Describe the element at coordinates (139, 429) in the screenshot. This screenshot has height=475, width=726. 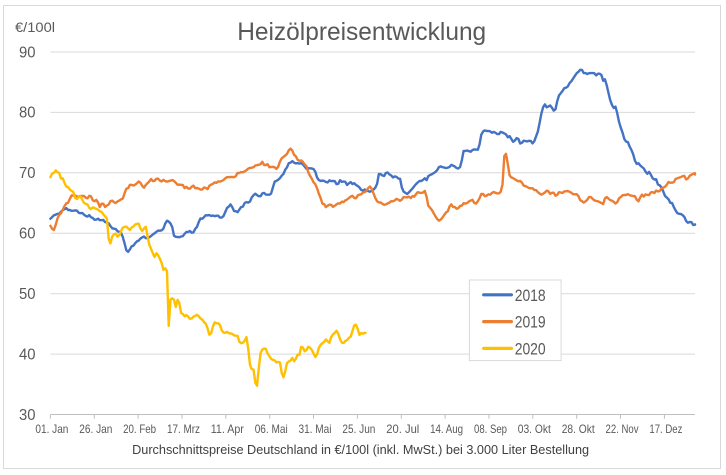
I see `svg-text: 20. Feb` at that location.